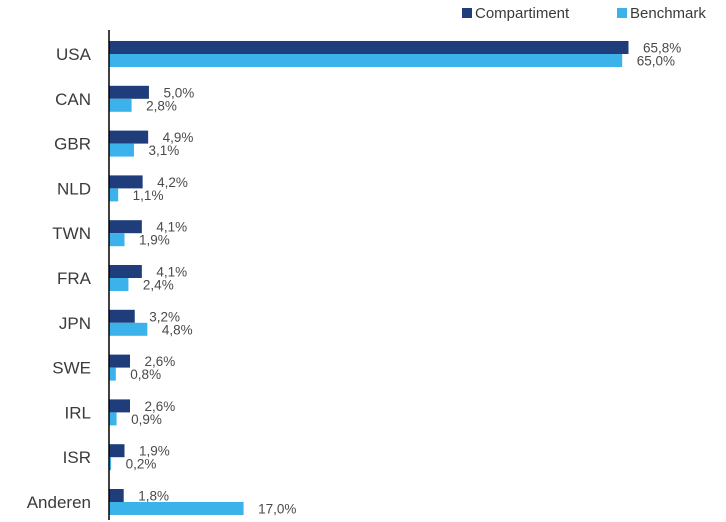  I want to click on bar-benchmark-usa, so click(366, 60).